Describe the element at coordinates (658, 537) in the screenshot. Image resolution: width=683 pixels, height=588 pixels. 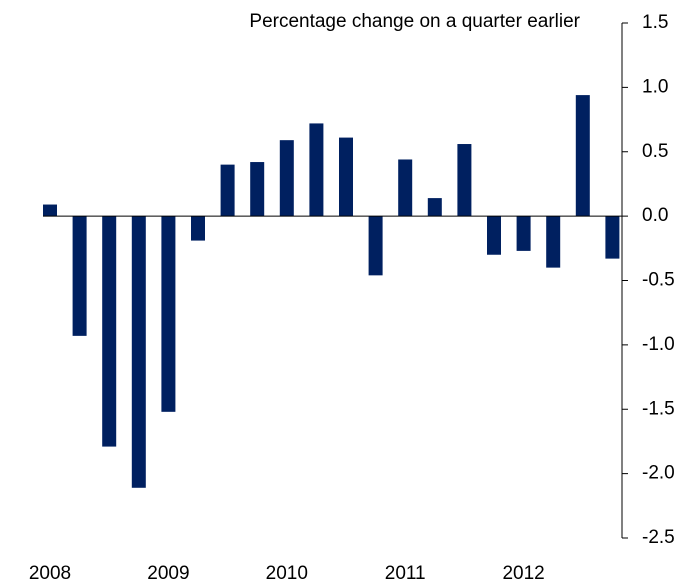
I see `y-tick-label: -2.5` at that location.